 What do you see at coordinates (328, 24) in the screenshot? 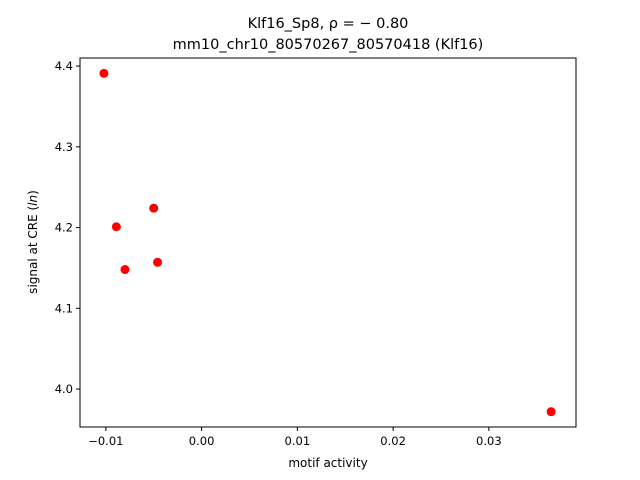
I see `chart-title-line1: Klf16_Sp8, ρ = − 0.80` at bounding box center [328, 24].